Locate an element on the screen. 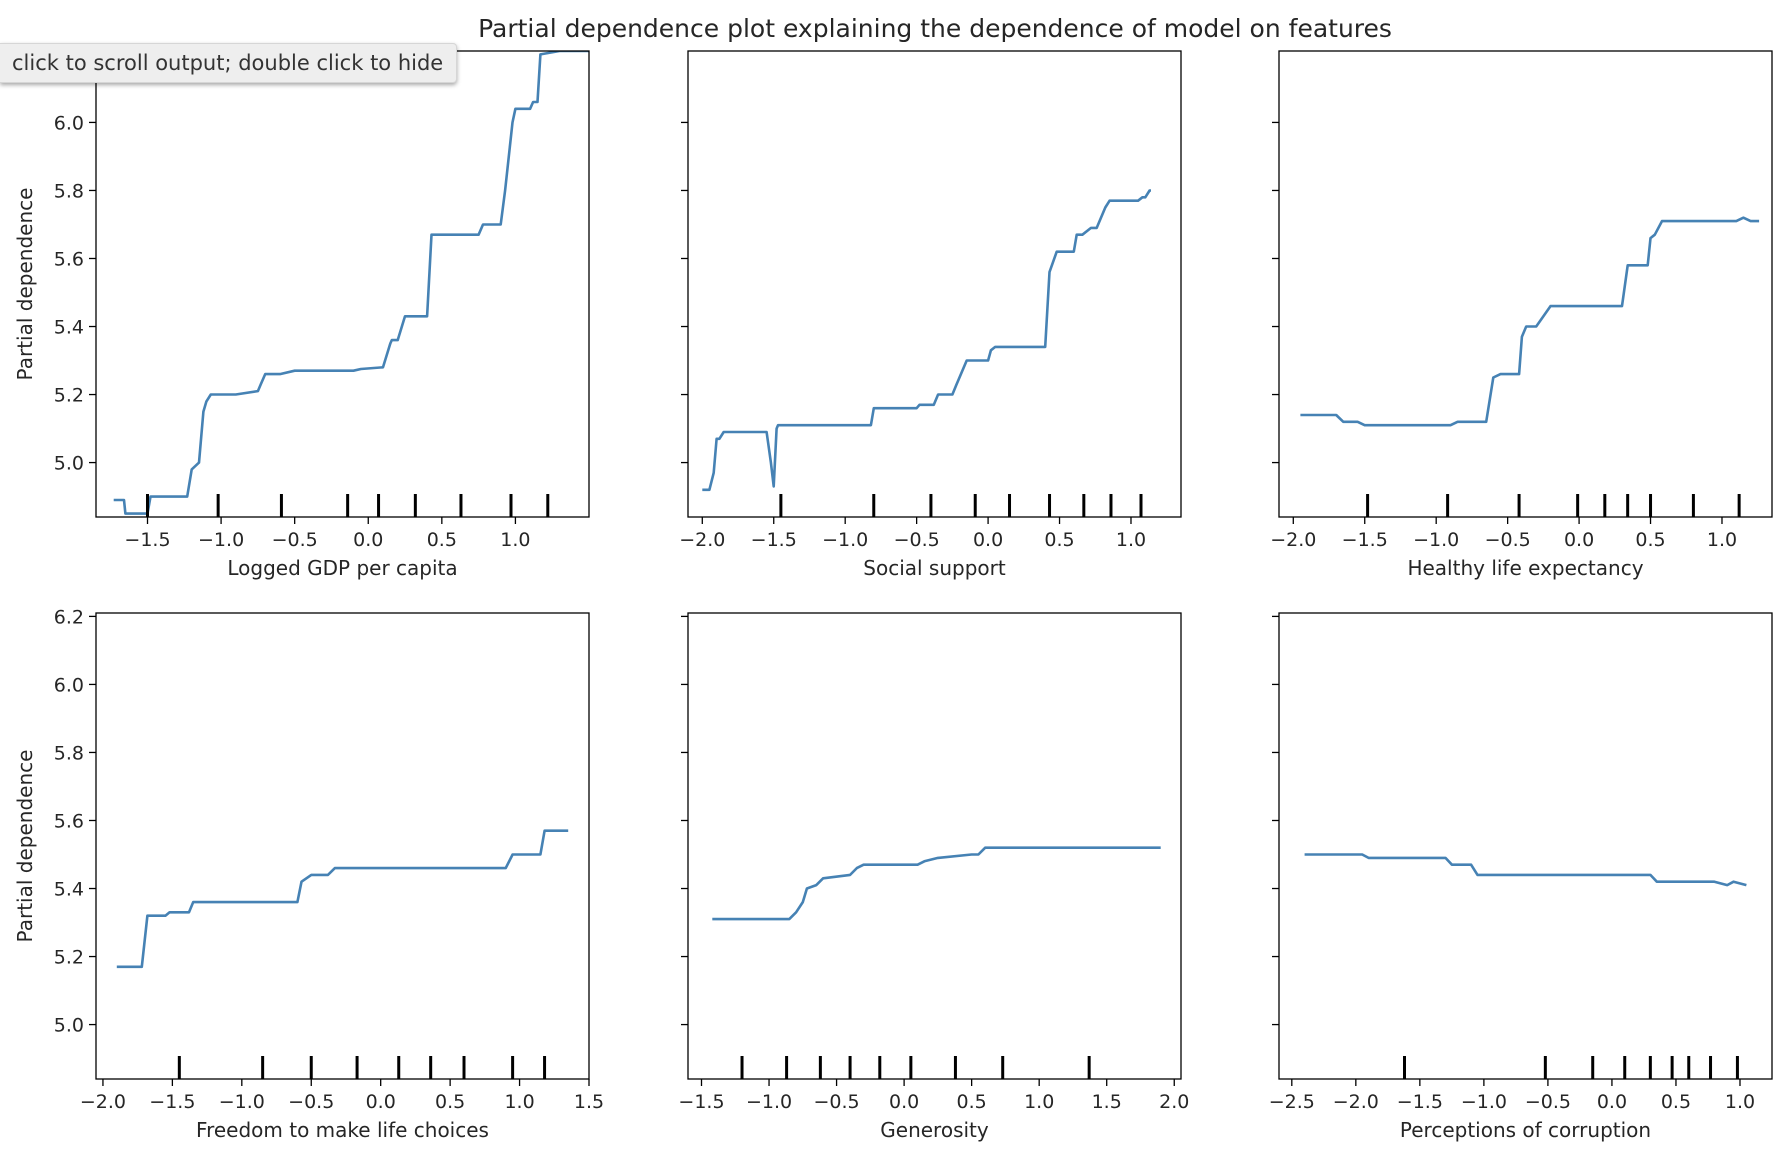 The height and width of the screenshot is (1152, 1788). x-axis-label: Logged GDP per capita is located at coordinates (342, 568).